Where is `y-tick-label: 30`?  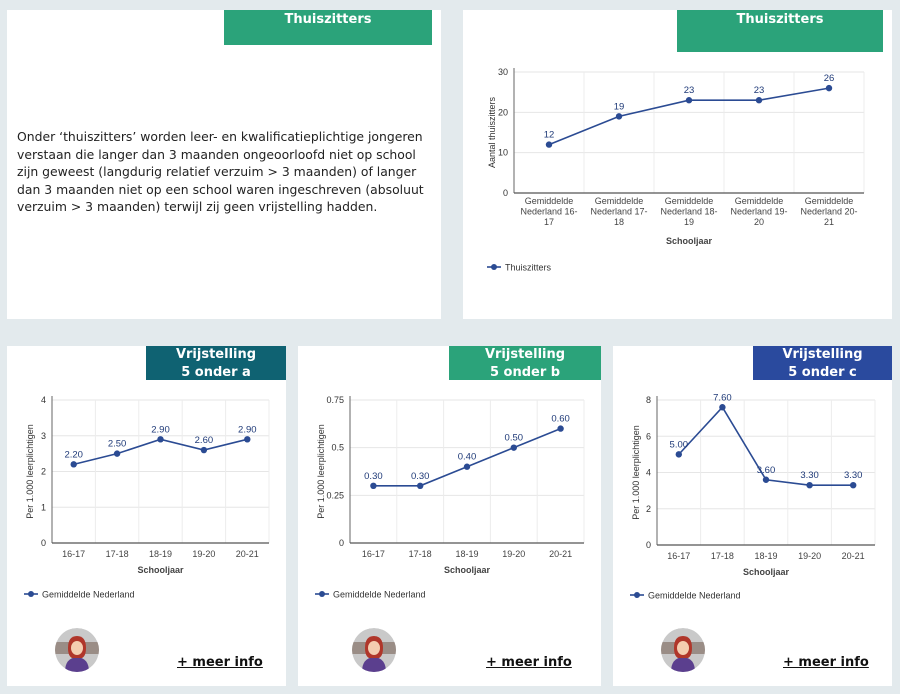
y-tick-label: 30 is located at coordinates (503, 72).